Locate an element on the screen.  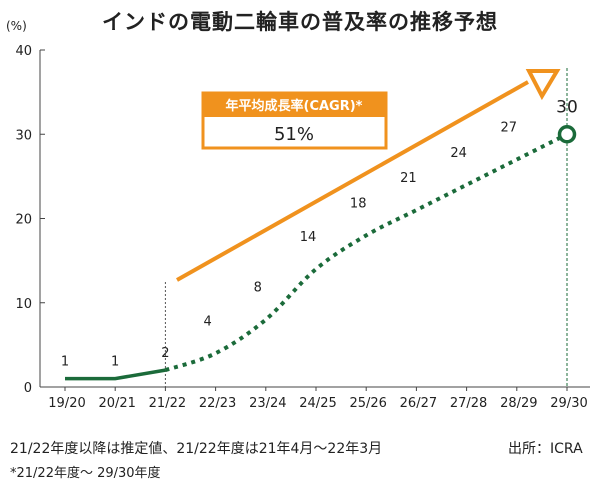
data-label: 18 is located at coordinates (358, 203).